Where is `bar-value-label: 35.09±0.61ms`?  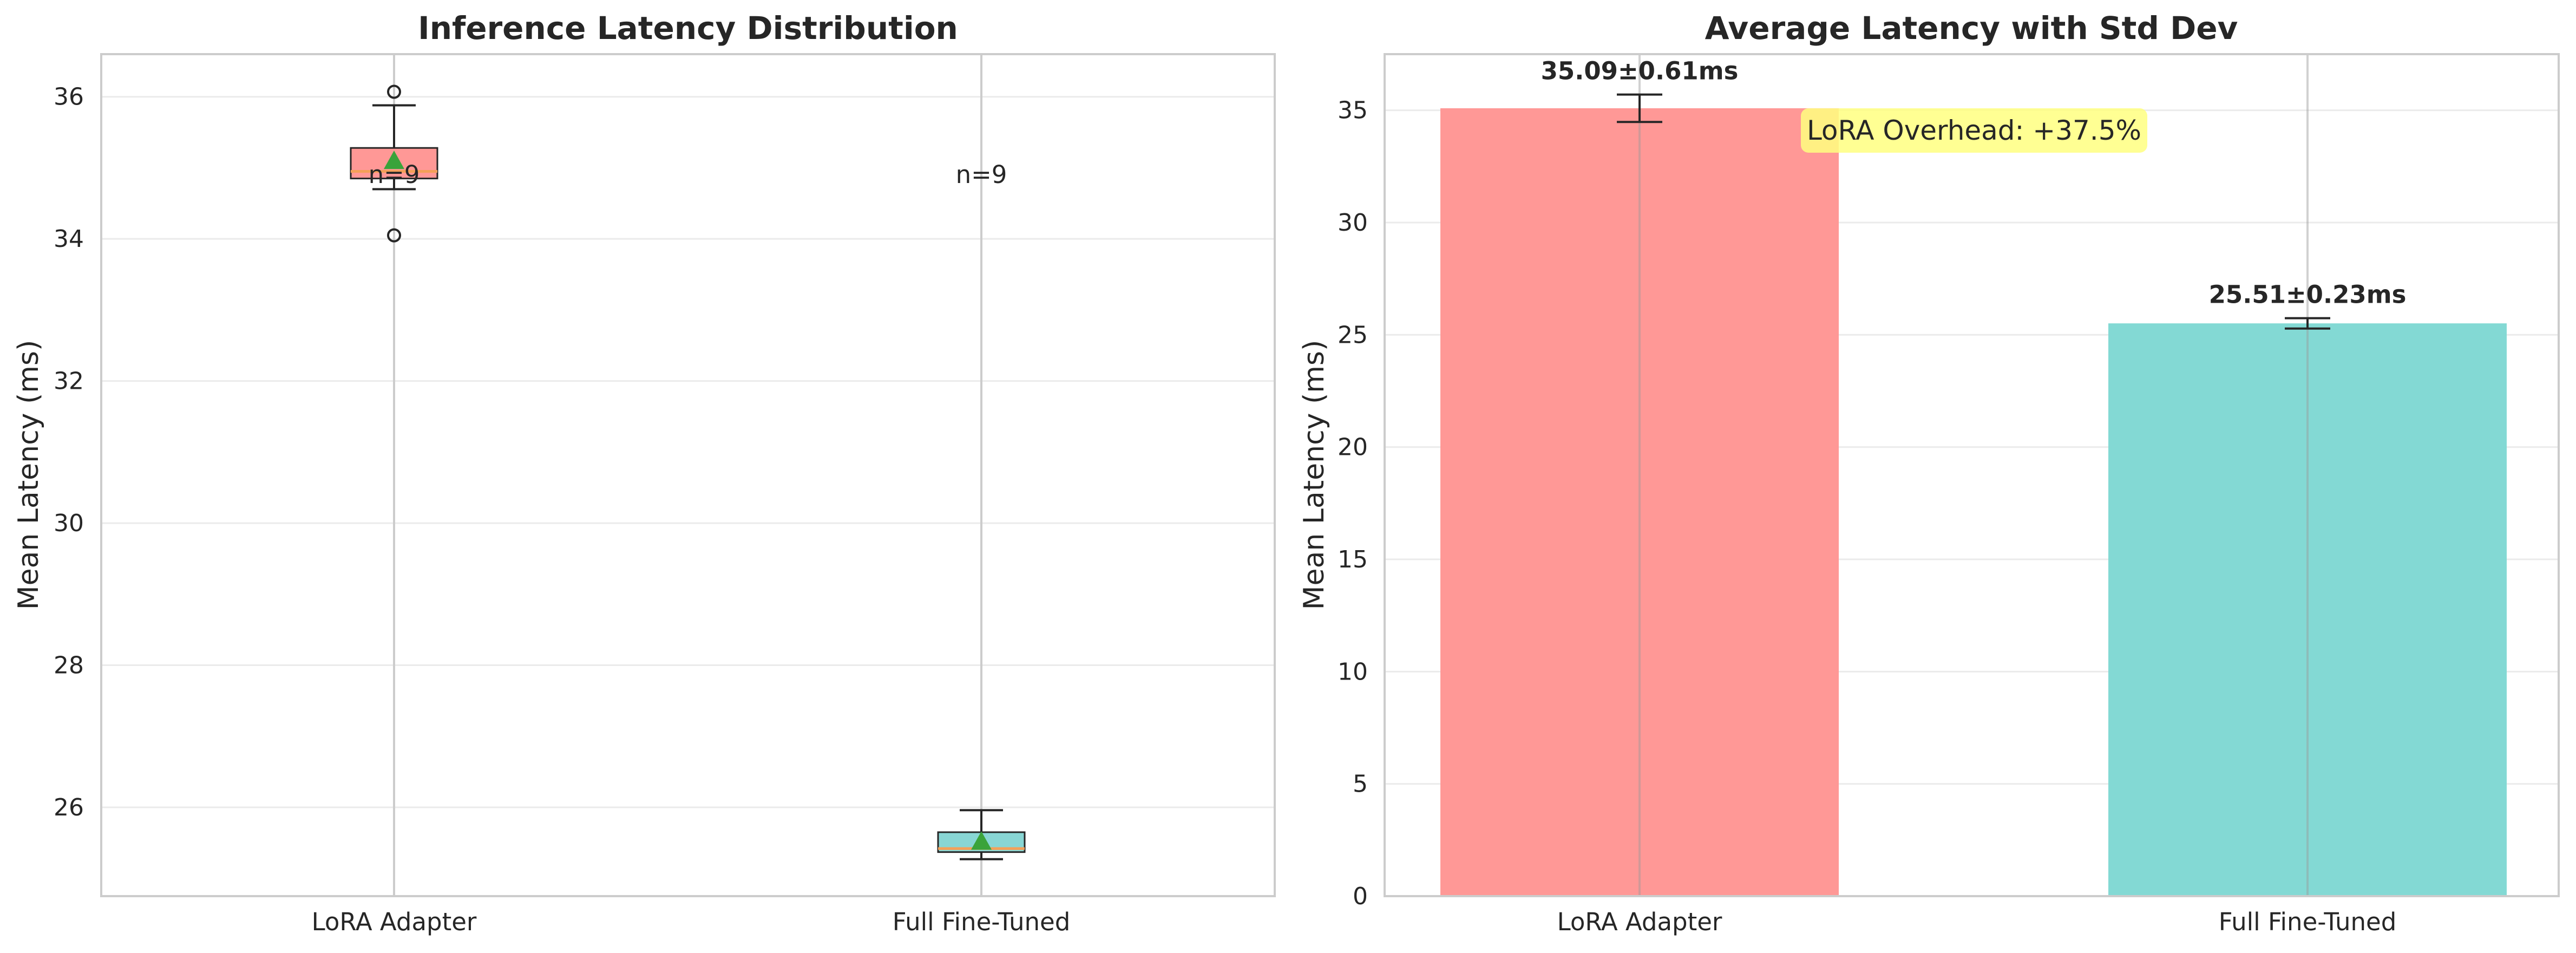
bar-value-label: 35.09±0.61ms is located at coordinates (1640, 72).